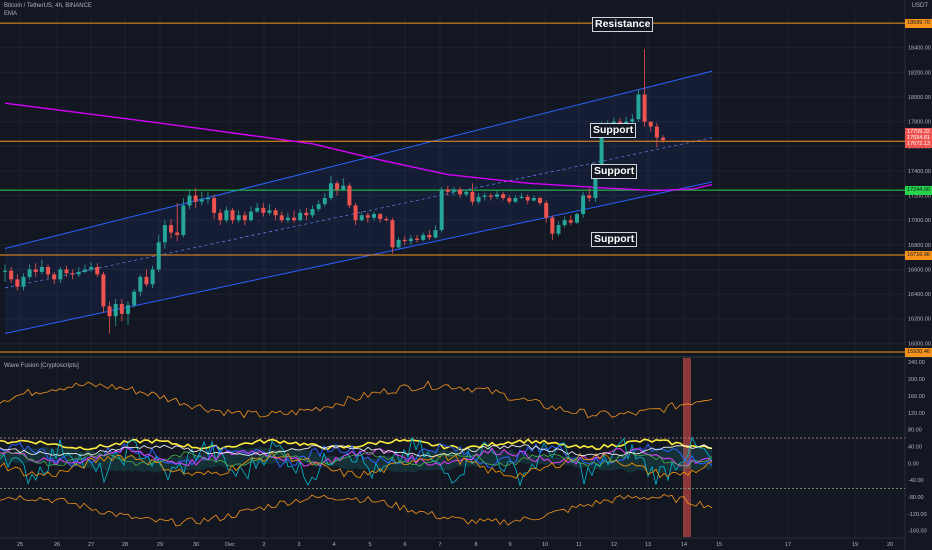 This screenshot has height=550, width=932. I want to click on time-tick-label: 25, so click(20, 545).